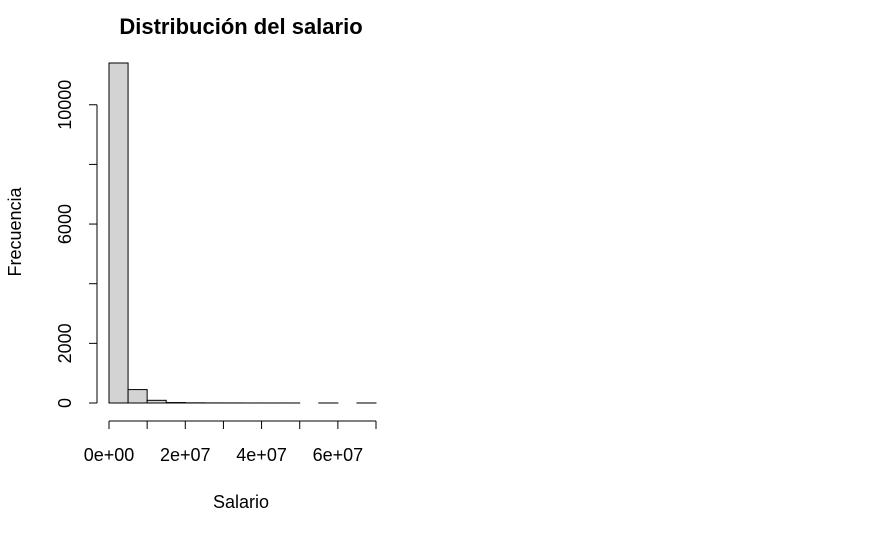 The height and width of the screenshot is (540, 875). Describe the element at coordinates (65, 403) in the screenshot. I see `y-tick-label-0: 0` at that location.